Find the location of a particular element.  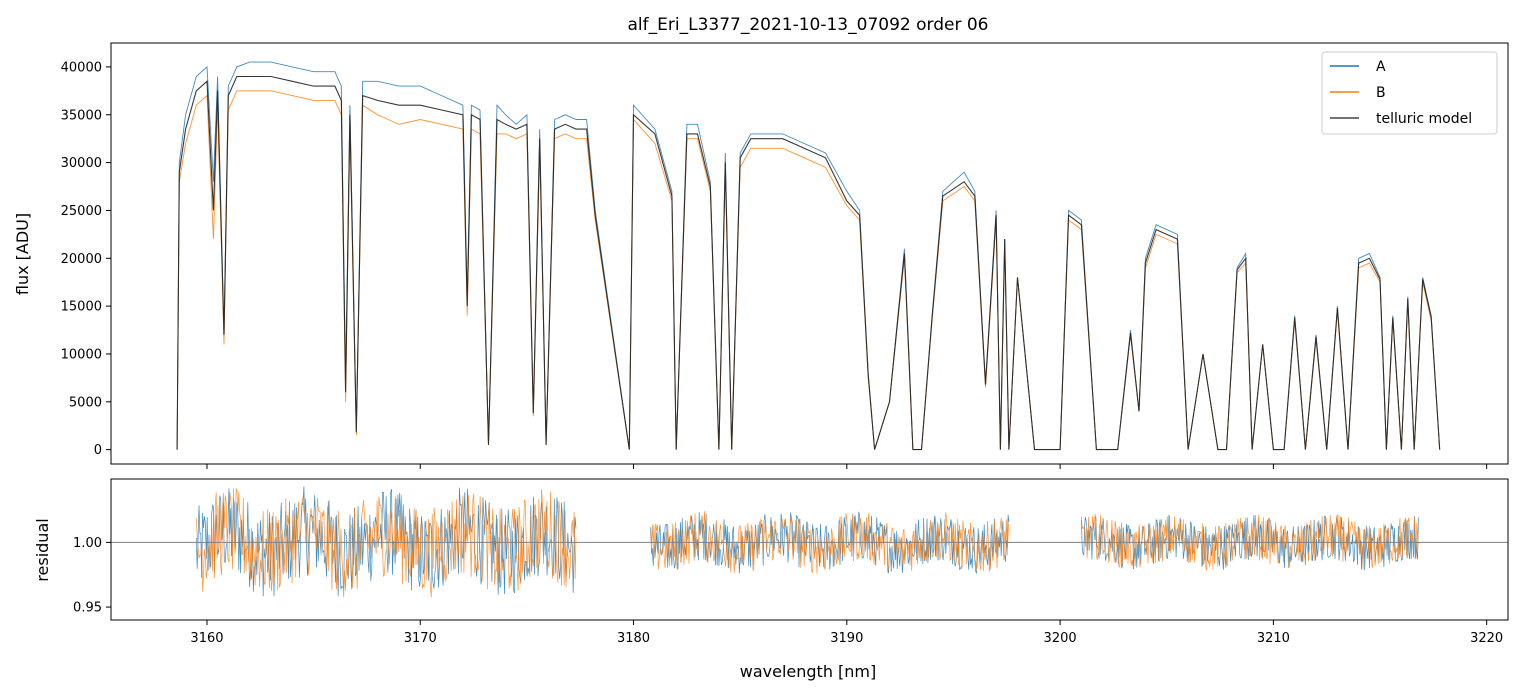

flux-y-tick-label: 40000 is located at coordinates (81, 67).